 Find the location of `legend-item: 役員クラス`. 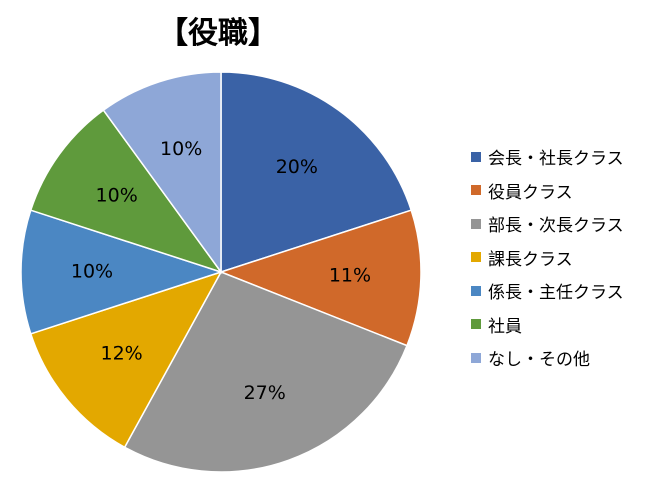

legend-item: 役員クラス is located at coordinates (547, 191).